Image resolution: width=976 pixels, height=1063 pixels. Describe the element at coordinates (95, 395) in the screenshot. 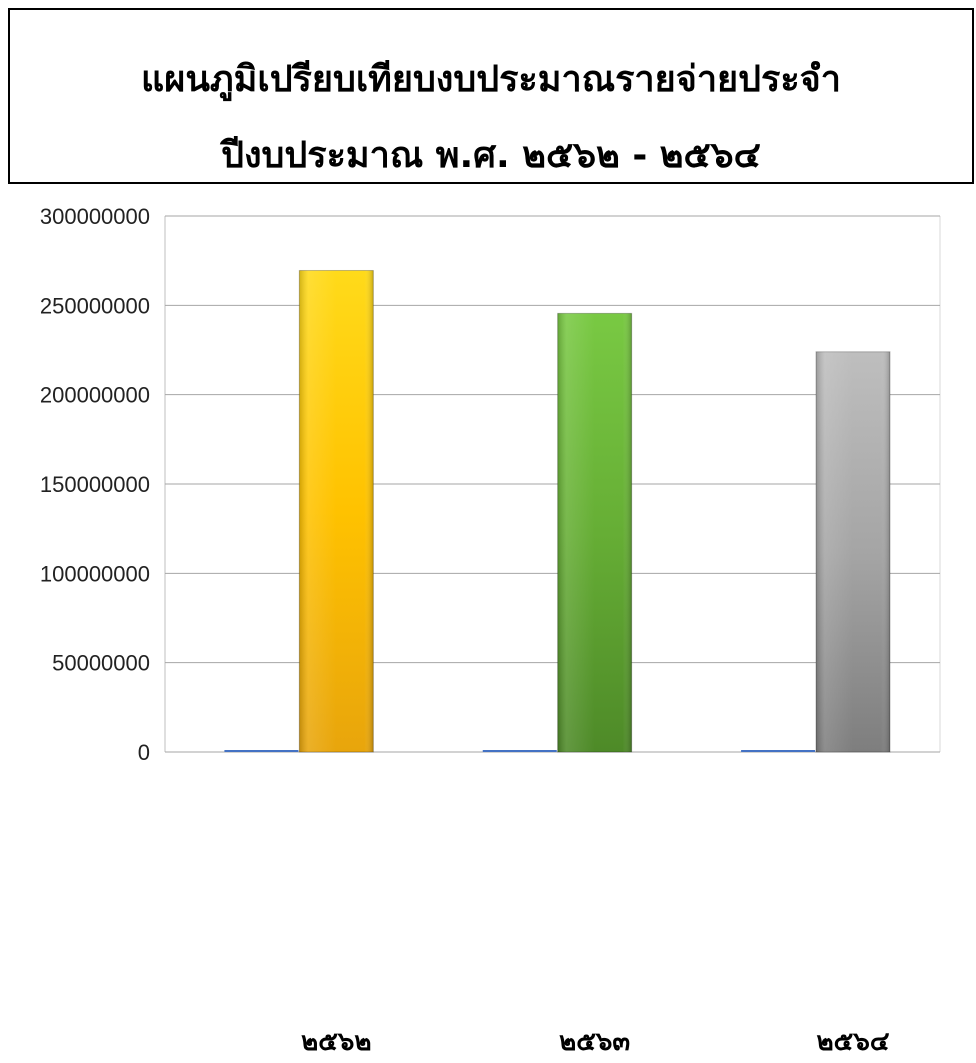

I see `y-tick-label: 200000000` at that location.